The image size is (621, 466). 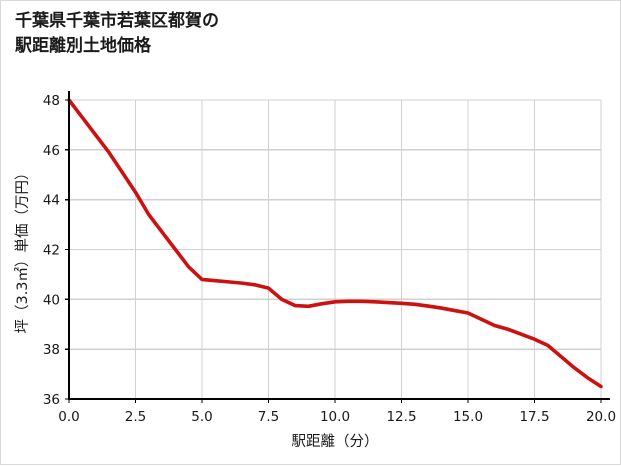 What do you see at coordinates (268, 417) in the screenshot?
I see `x-tick-label: 7.5` at bounding box center [268, 417].